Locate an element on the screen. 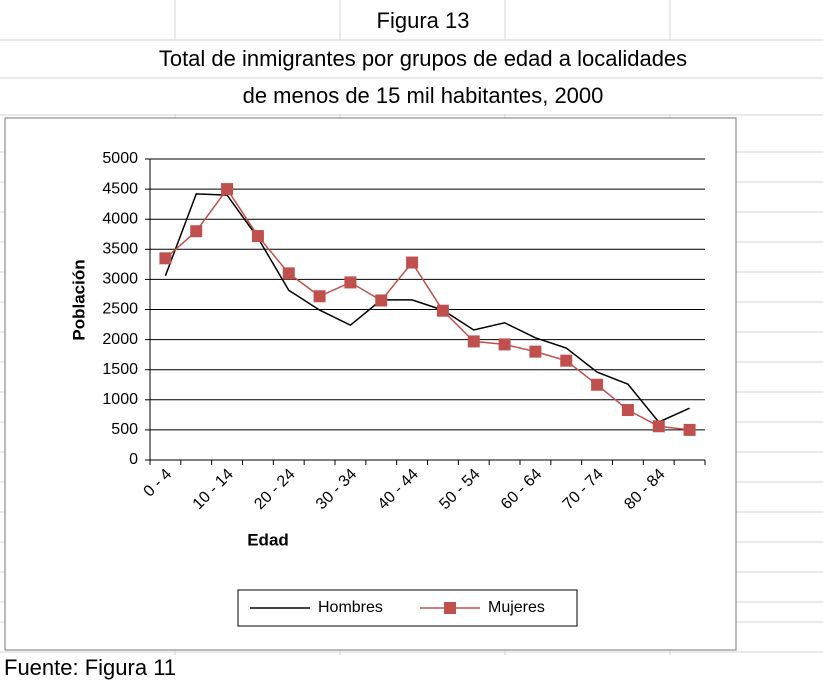  y-tick-label: 4000 is located at coordinates (120, 218).